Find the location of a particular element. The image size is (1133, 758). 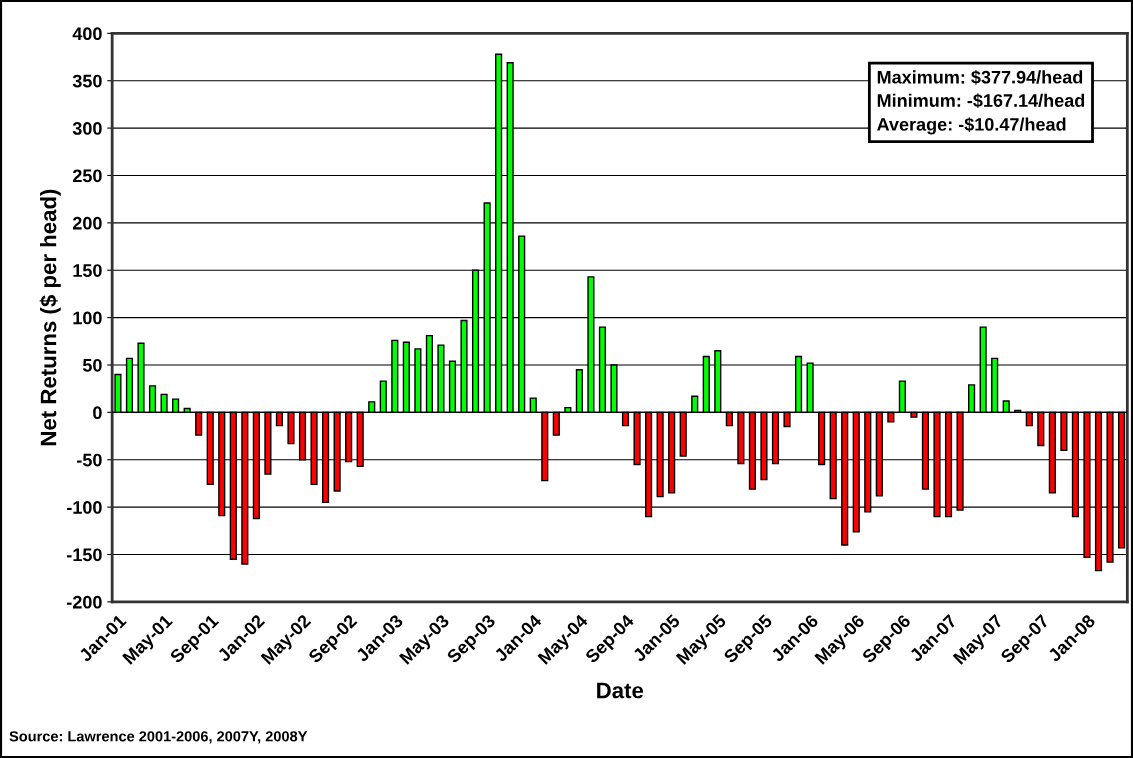

y-tick-label: 150 is located at coordinates (87, 270).